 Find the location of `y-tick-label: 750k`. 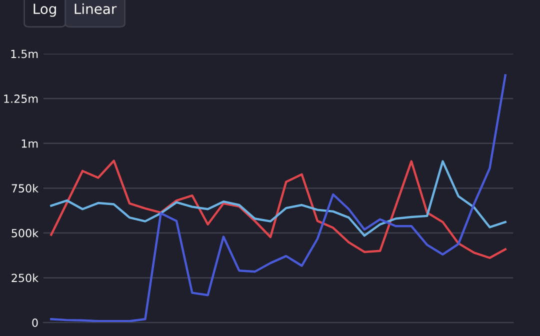

y-tick-label: 750k is located at coordinates (25, 188).